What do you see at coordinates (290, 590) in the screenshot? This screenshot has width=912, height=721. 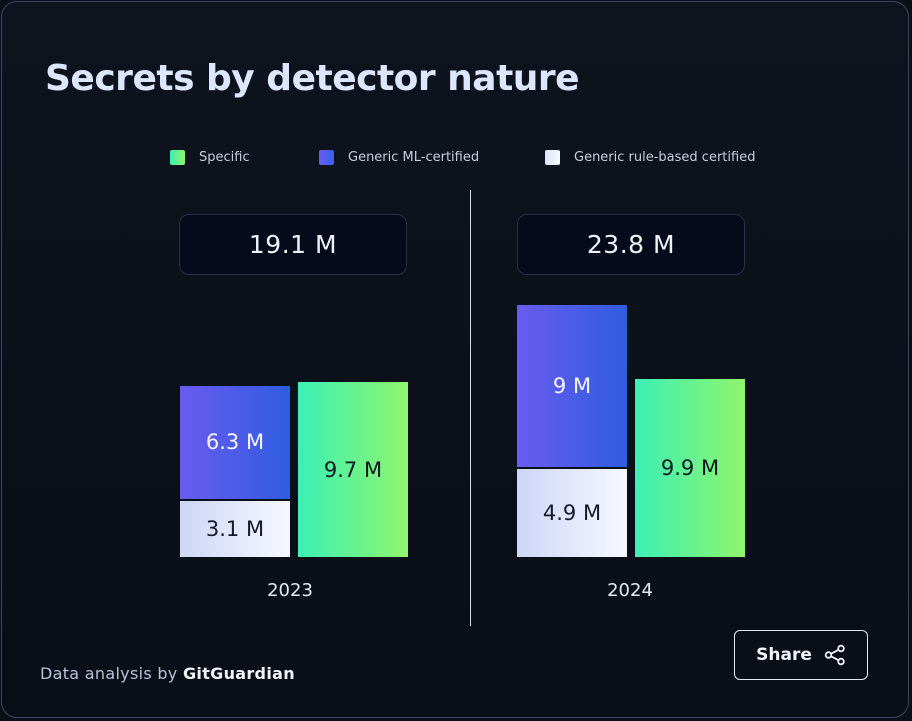 I see `x-tick-2023: 2023` at bounding box center [290, 590].